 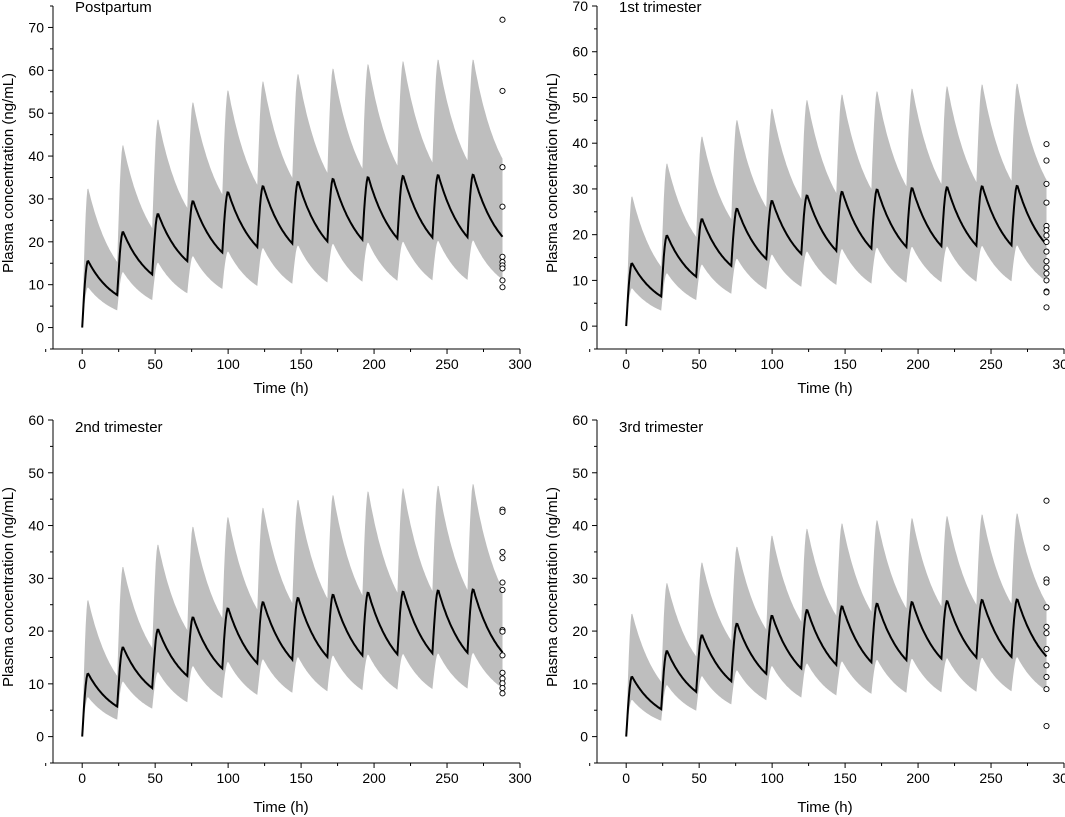 What do you see at coordinates (119, 427) in the screenshot?
I see `panel-title: 2nd trimester` at bounding box center [119, 427].